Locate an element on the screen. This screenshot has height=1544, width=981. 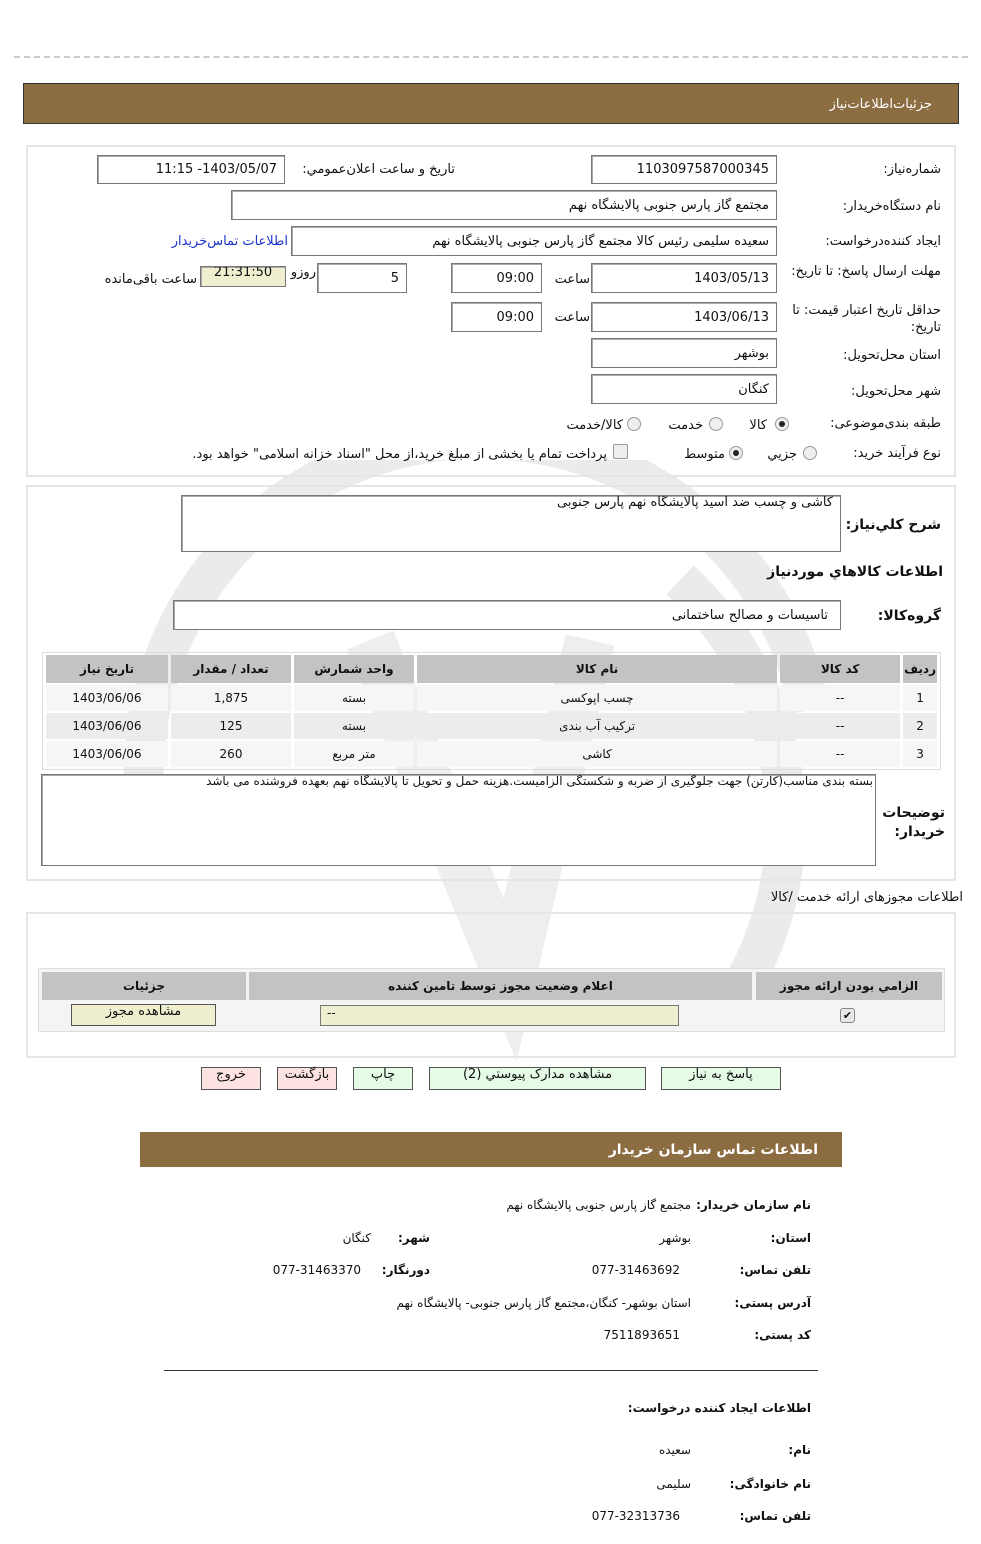
announce-label: تاریخ و ساعت اعلان‌عمومي: is located at coordinates (378, 169).